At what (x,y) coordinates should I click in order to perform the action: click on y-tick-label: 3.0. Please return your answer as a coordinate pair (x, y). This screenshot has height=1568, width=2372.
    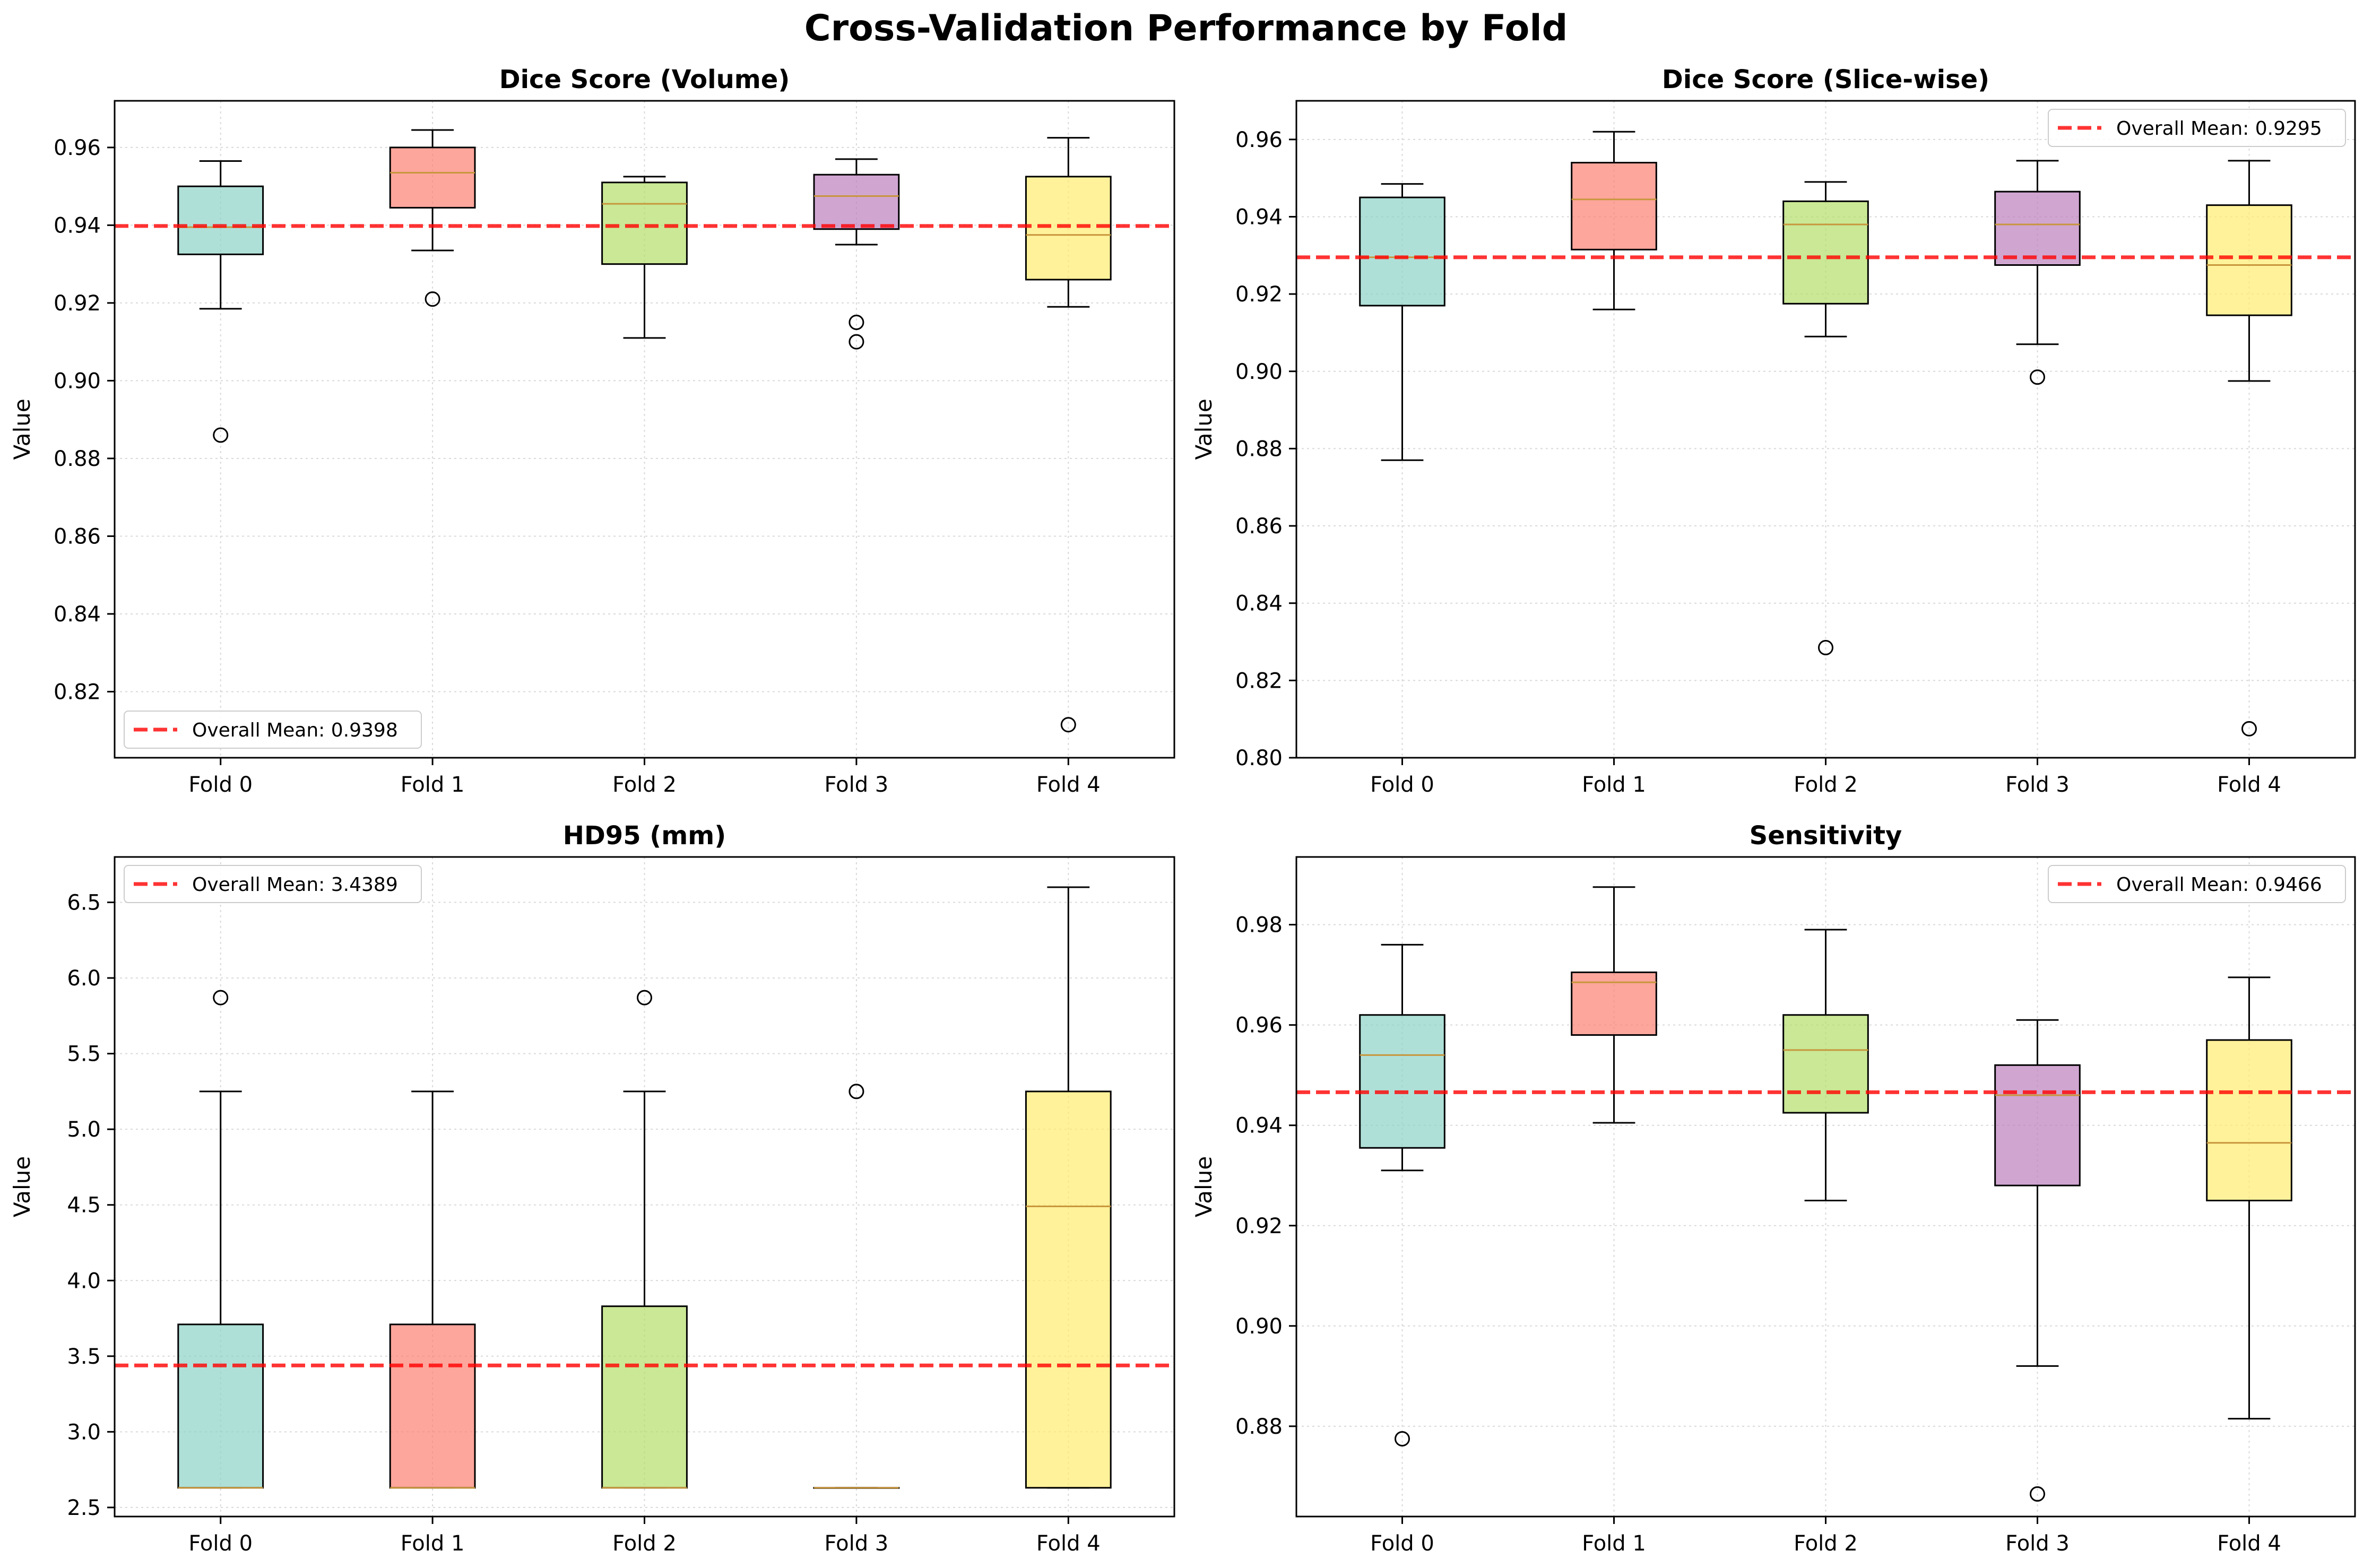
    Looking at the image, I should click on (84, 1432).